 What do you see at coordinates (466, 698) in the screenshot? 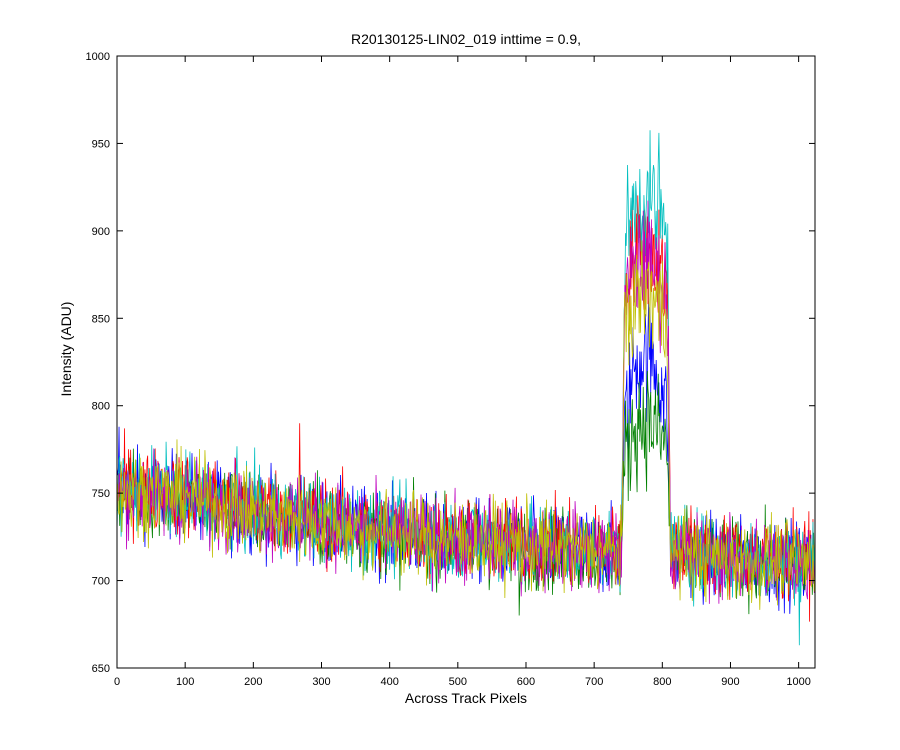
I see `x-axis-label: Across Track Pixels` at bounding box center [466, 698].